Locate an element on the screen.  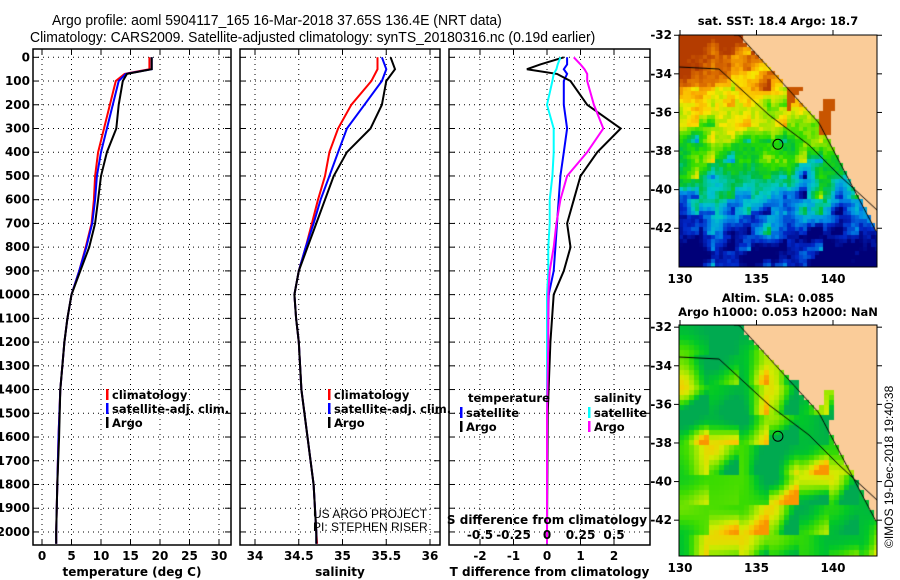
depth-tick-label: 0 is located at coordinates (26, 57).